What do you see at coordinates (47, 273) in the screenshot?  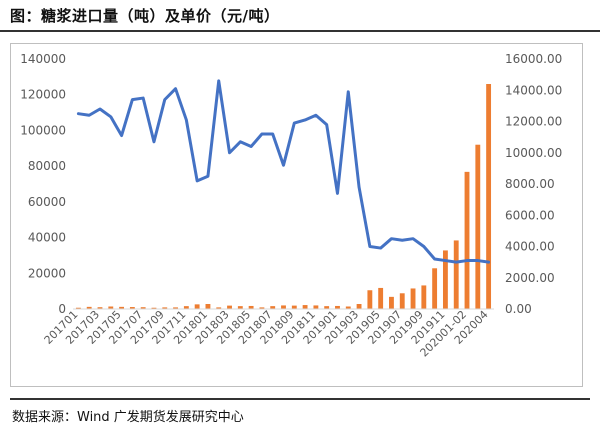 I see `y-left-tick-label: 20000` at bounding box center [47, 273].